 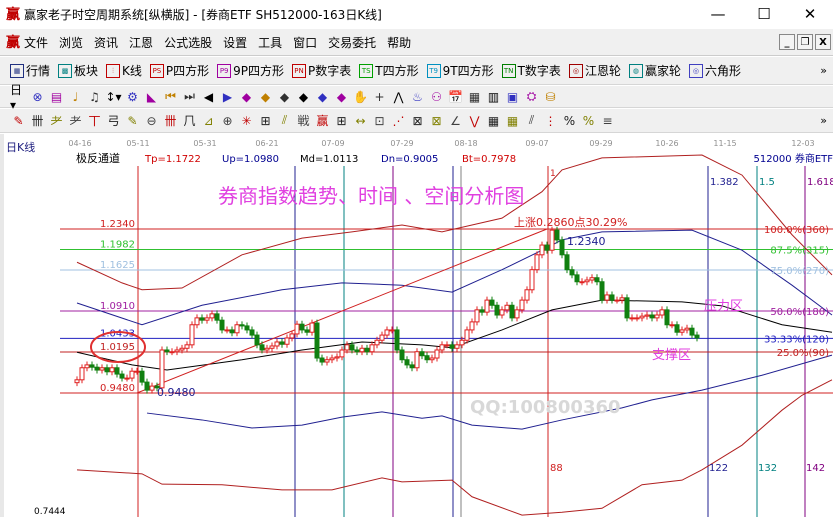 What do you see at coordinates (474, 120) in the screenshot?
I see `drawing-tool-icon-24: ⋁` at bounding box center [474, 120].